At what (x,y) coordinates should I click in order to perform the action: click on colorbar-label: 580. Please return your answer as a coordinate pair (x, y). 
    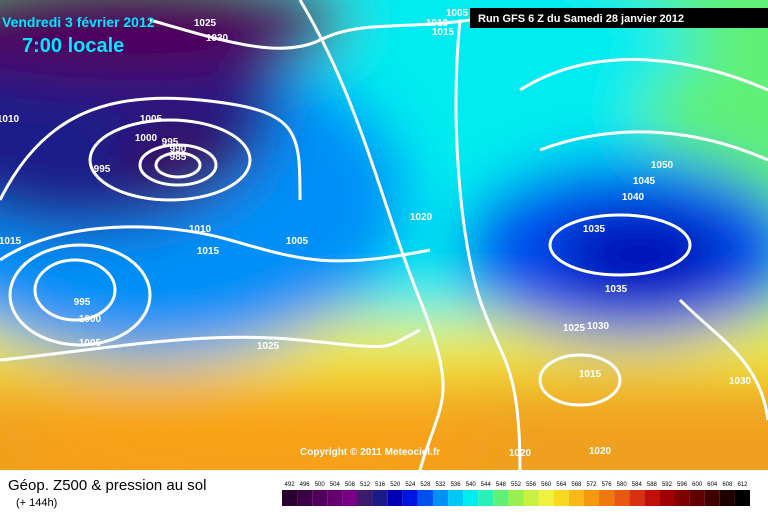
    Looking at the image, I should click on (622, 485).